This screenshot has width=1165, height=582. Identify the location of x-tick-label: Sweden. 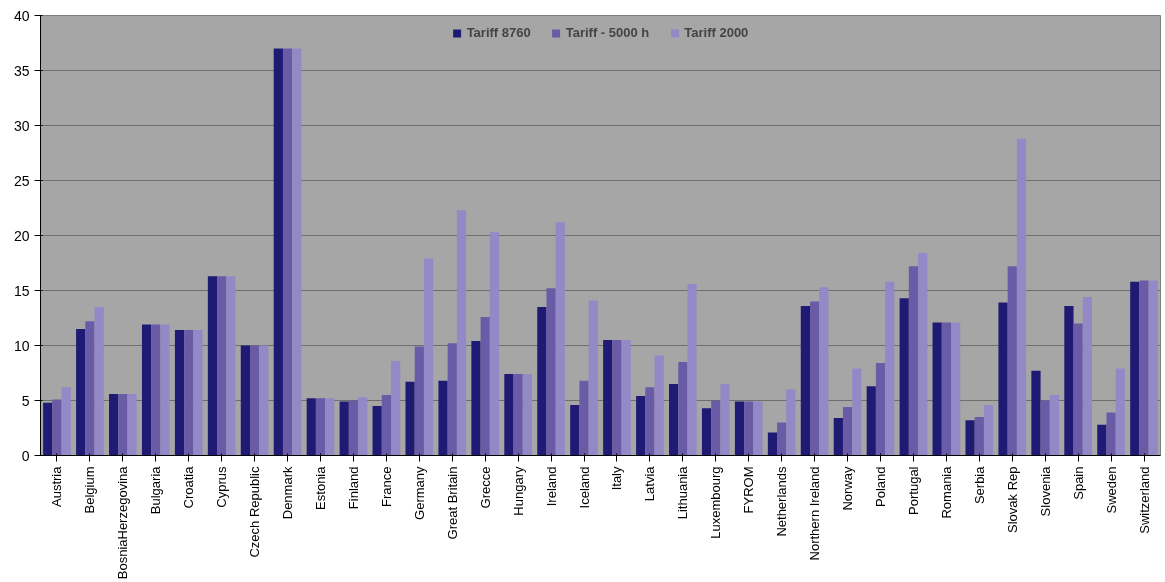
(1111, 490).